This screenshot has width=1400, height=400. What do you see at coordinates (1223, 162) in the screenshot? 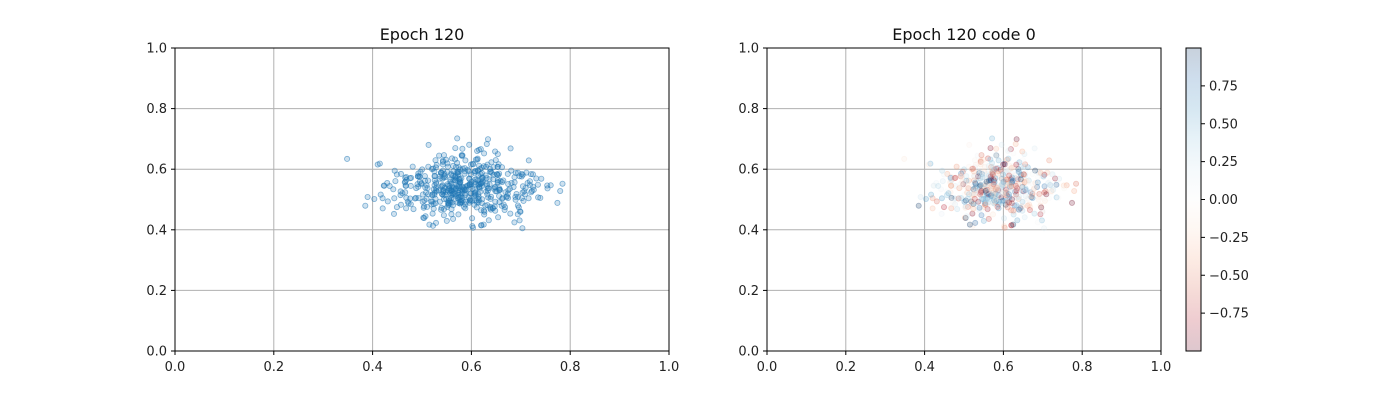
I see `colorbar-tick-label: 0.25` at bounding box center [1223, 162].